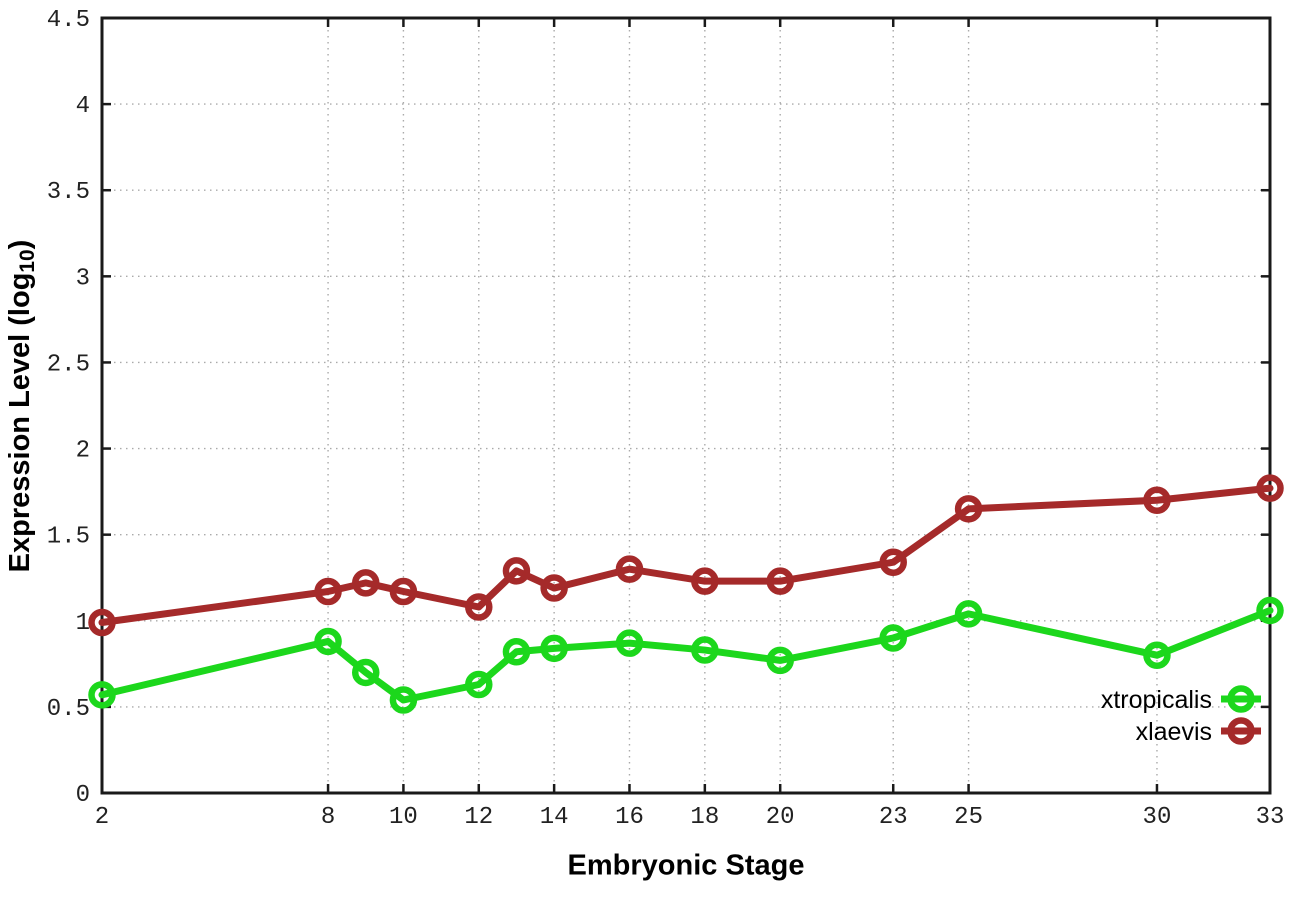  I want to click on x-tick-label: 14, so click(554, 817).